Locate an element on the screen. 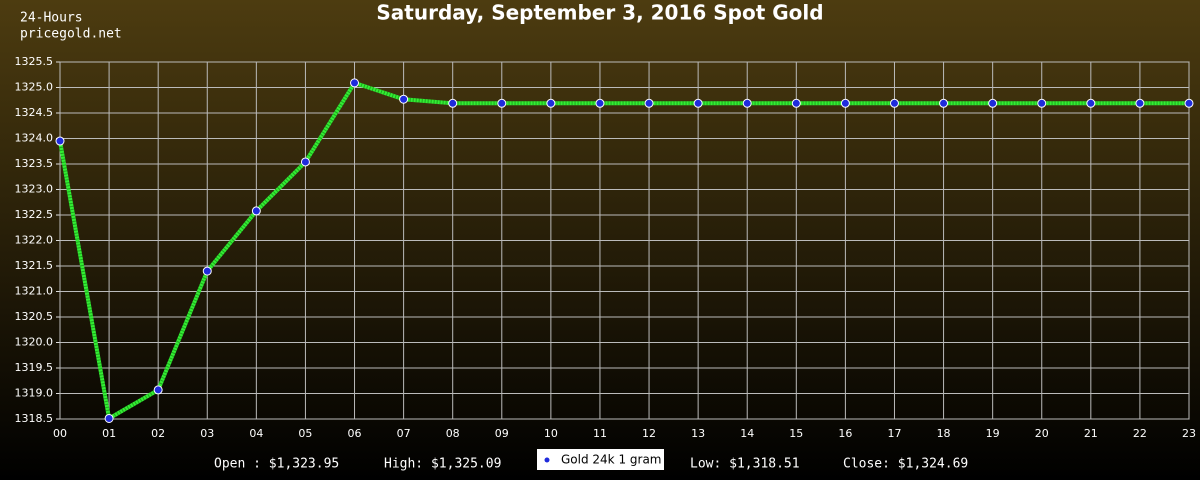 This screenshot has width=1200, height=480. x-tick-label: 06 is located at coordinates (355, 433).